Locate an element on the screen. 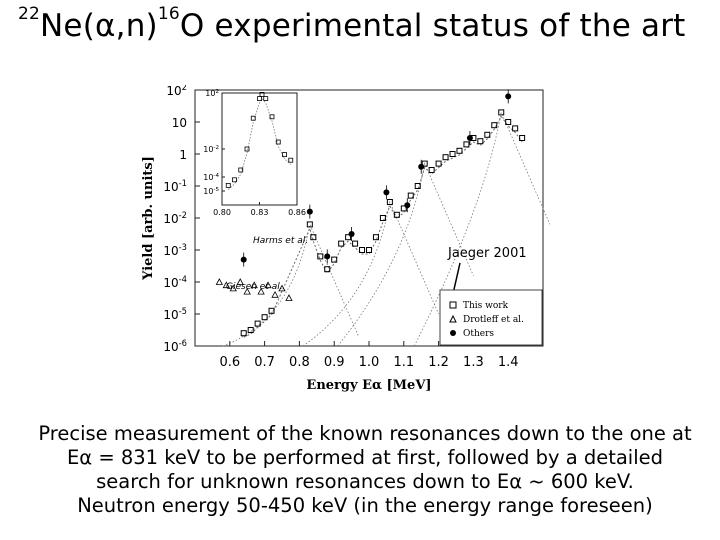  inset-frame is located at coordinates (259, 149).